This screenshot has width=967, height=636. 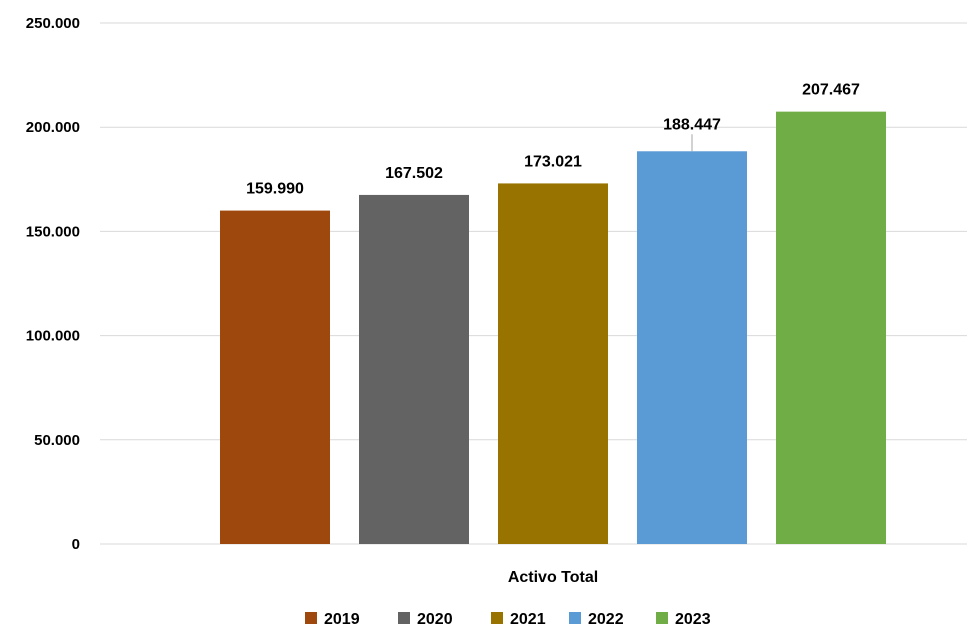 I want to click on data-label-2023: 207.467, so click(x=831, y=90).